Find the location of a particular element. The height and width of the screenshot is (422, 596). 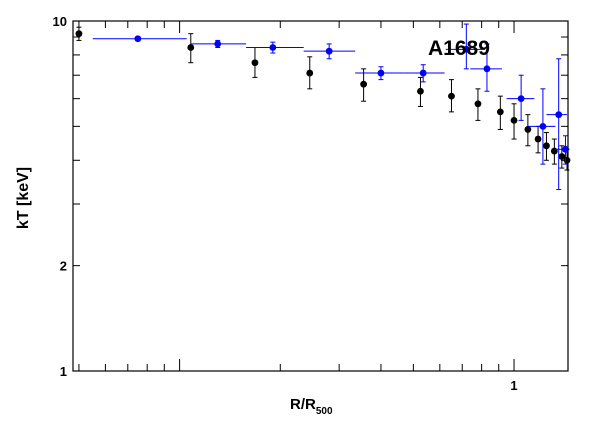

x-axis-label-subscript: 500 is located at coordinates (324, 411).